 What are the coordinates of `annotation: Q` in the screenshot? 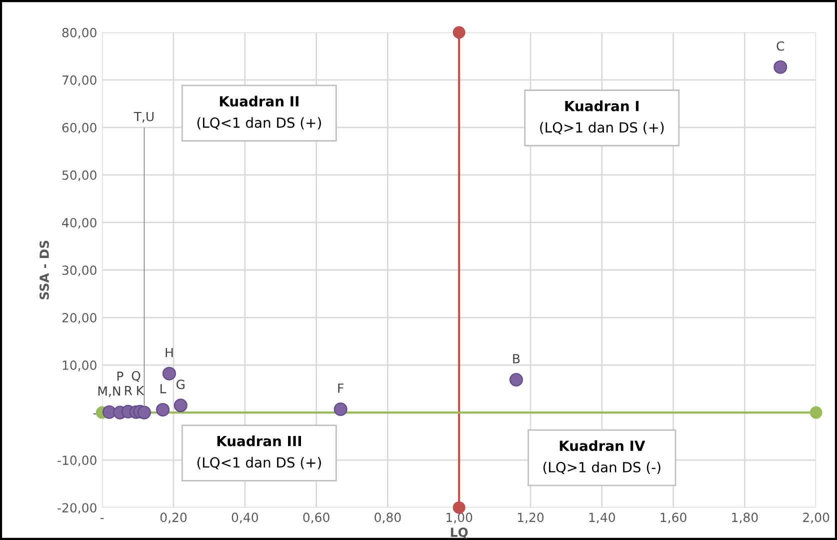 It's located at (136, 376).